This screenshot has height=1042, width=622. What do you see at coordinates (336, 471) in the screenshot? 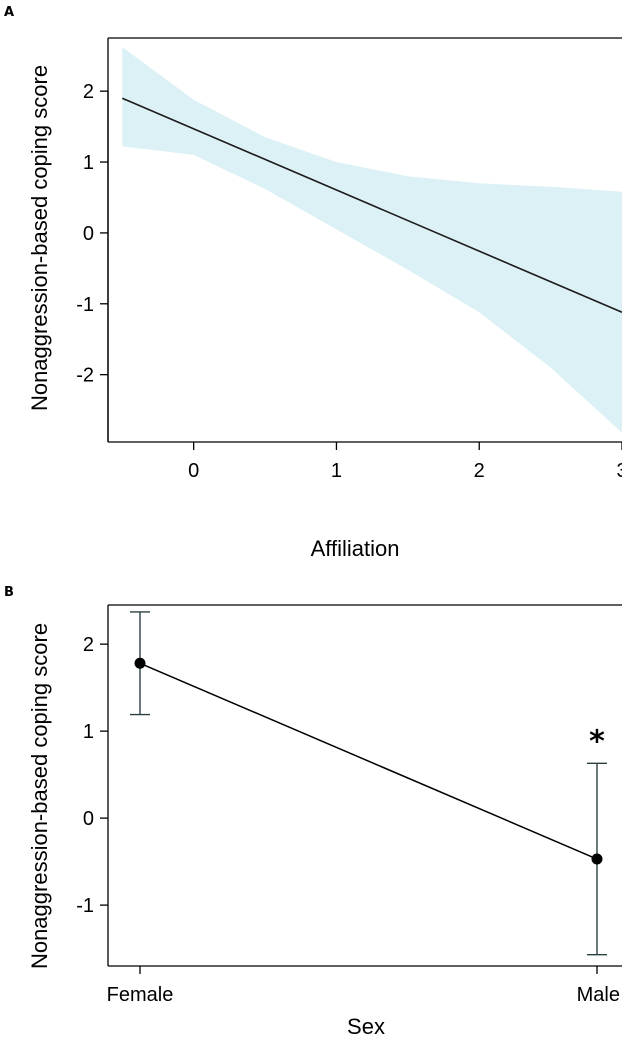
I see `a-x-tick-label: 1` at bounding box center [336, 471].